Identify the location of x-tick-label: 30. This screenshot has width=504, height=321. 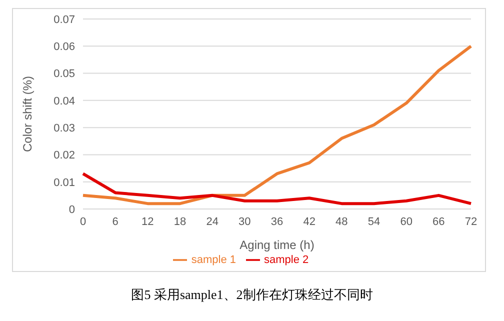
(244, 222).